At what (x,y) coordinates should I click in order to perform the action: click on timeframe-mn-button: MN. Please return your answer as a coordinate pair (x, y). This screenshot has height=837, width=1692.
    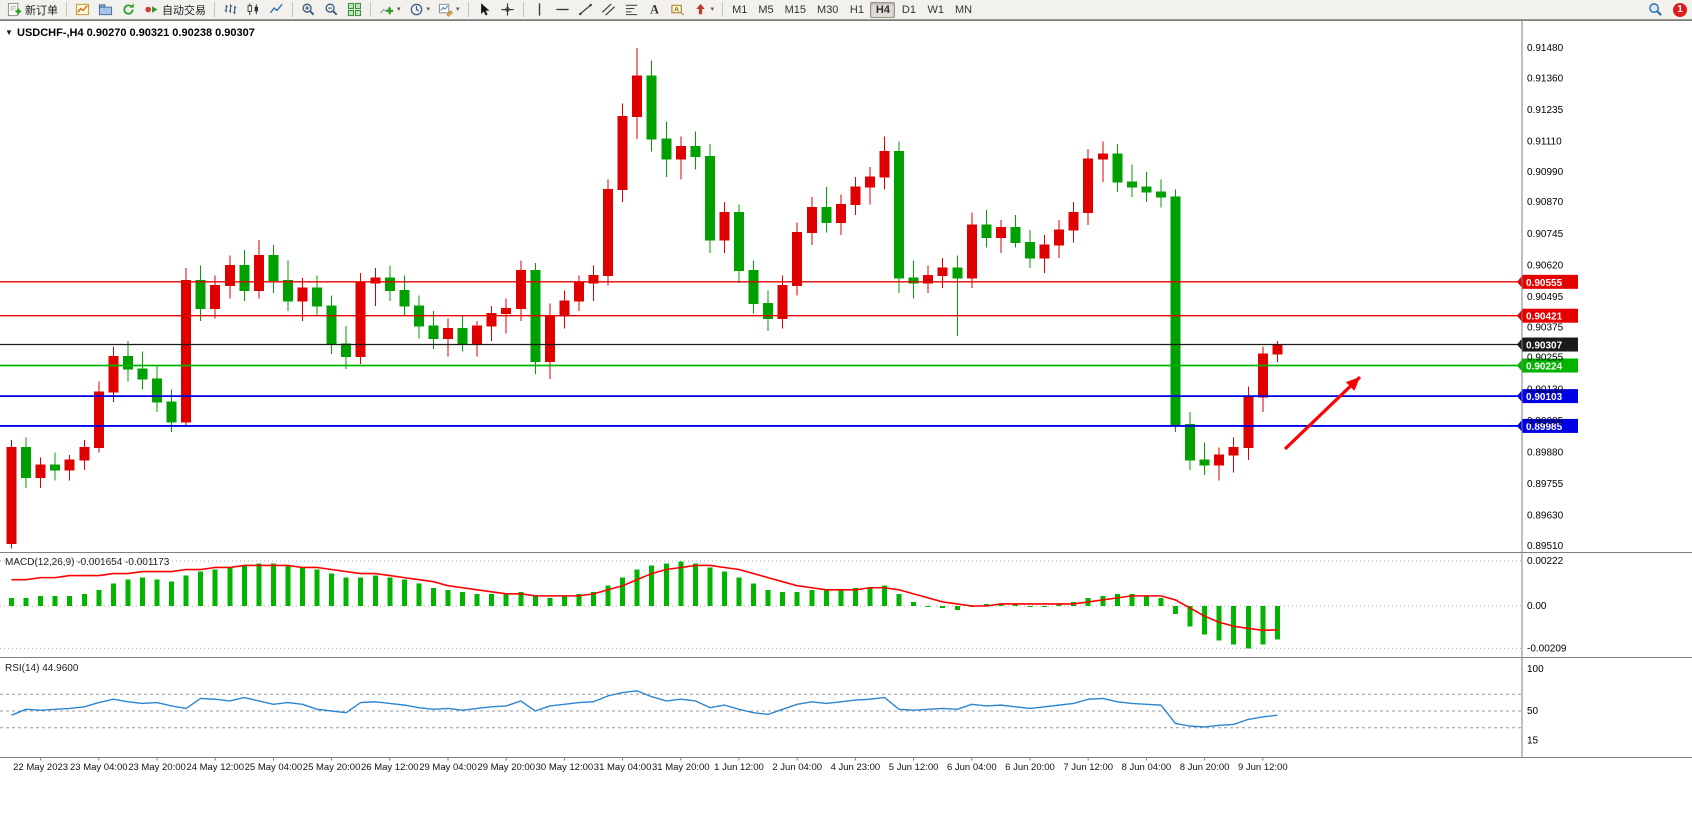
    Looking at the image, I should click on (963, 9).